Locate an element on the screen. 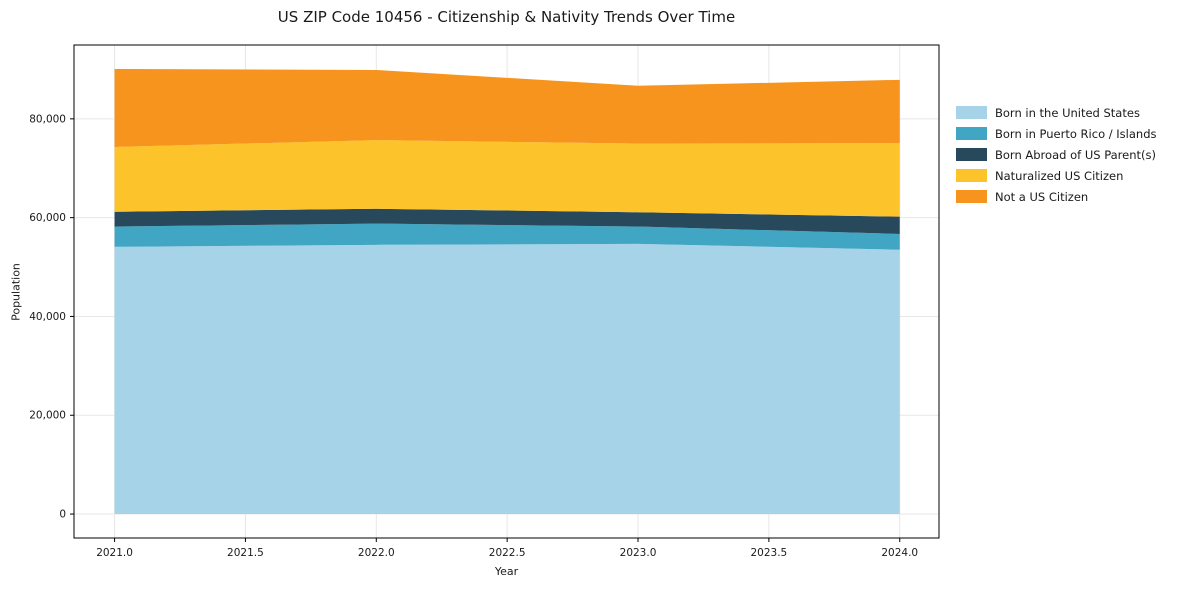 The width and height of the screenshot is (1189, 590). x-tick-label: 2021.0 is located at coordinates (114, 553).